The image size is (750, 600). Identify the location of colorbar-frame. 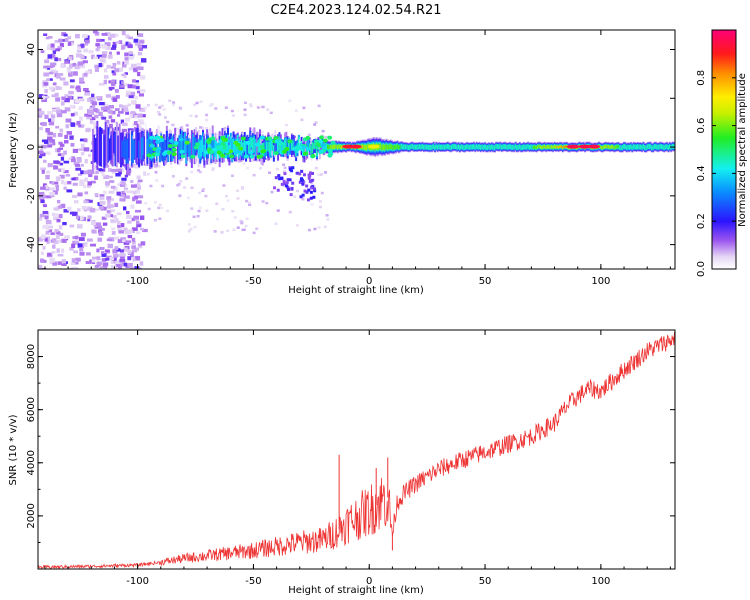
(724, 149).